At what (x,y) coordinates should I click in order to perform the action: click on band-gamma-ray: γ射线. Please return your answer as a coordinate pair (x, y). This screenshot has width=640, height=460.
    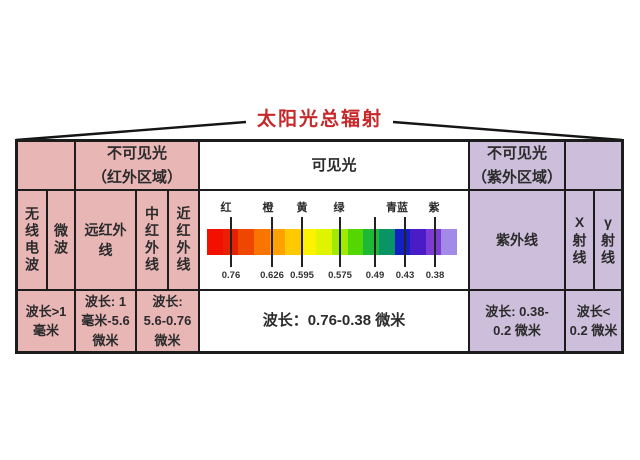
    Looking at the image, I should click on (608, 240).